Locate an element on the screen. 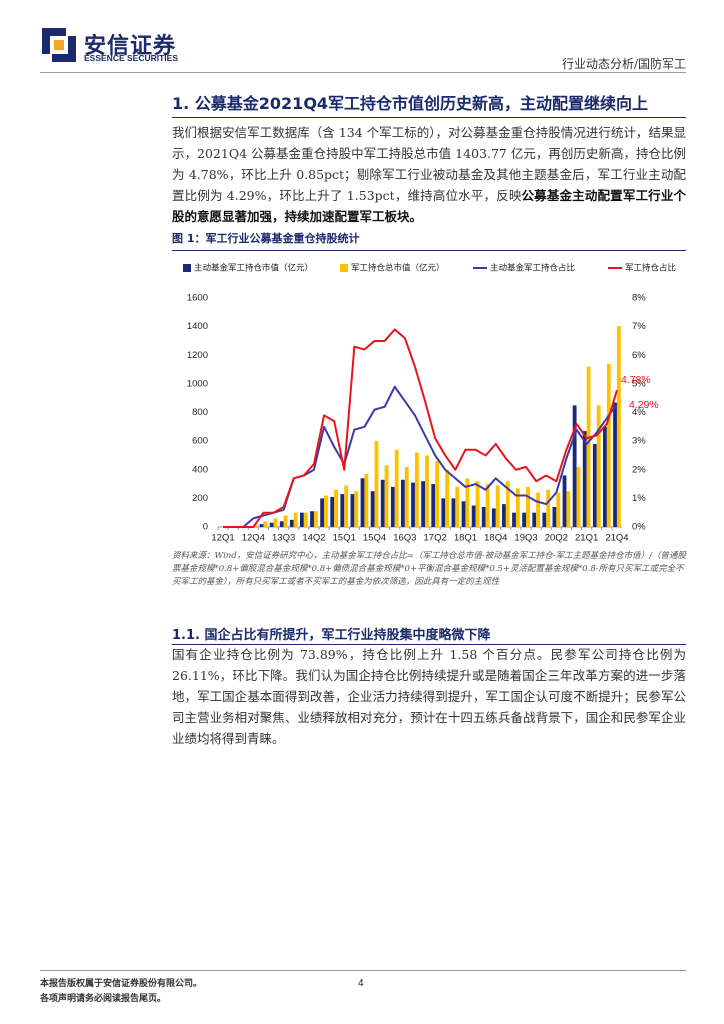 This screenshot has height=1024, width=724. x-tick-label: 13Q3 is located at coordinates (283, 538).